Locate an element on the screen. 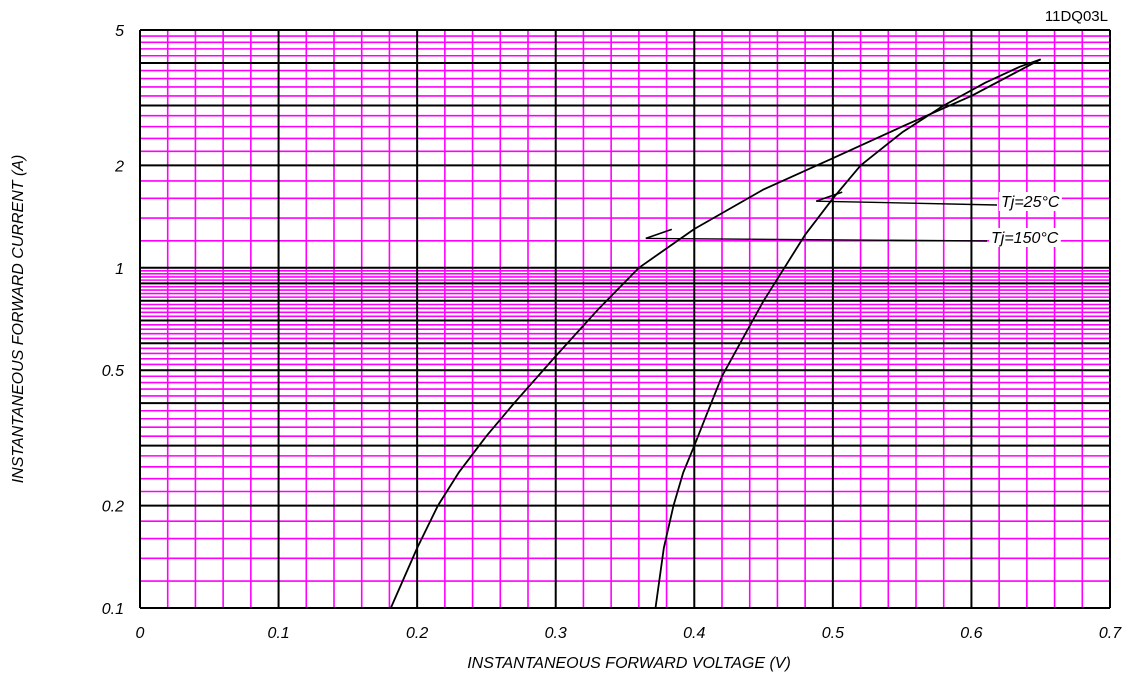 This screenshot has width=1143, height=691. x-tick-label: 0.4 is located at coordinates (694, 633).